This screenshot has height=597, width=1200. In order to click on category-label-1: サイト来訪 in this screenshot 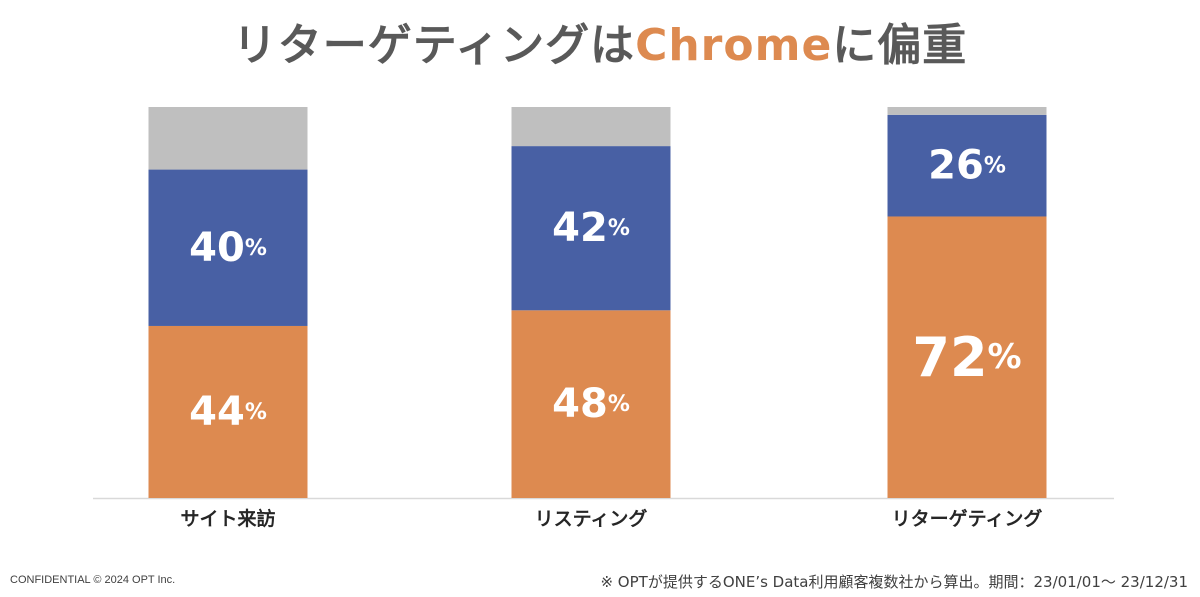, I will do `click(227, 518)`.